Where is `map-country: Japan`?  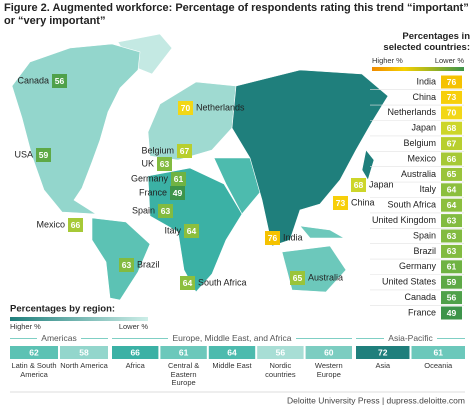
map-country: Japan is located at coordinates (381, 184).